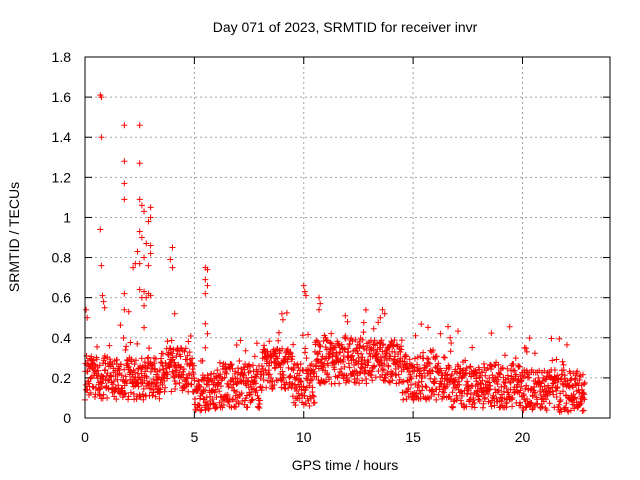 The image size is (640, 480). Describe the element at coordinates (62, 177) in the screenshot. I see `y-tick-label: 1.2` at that location.